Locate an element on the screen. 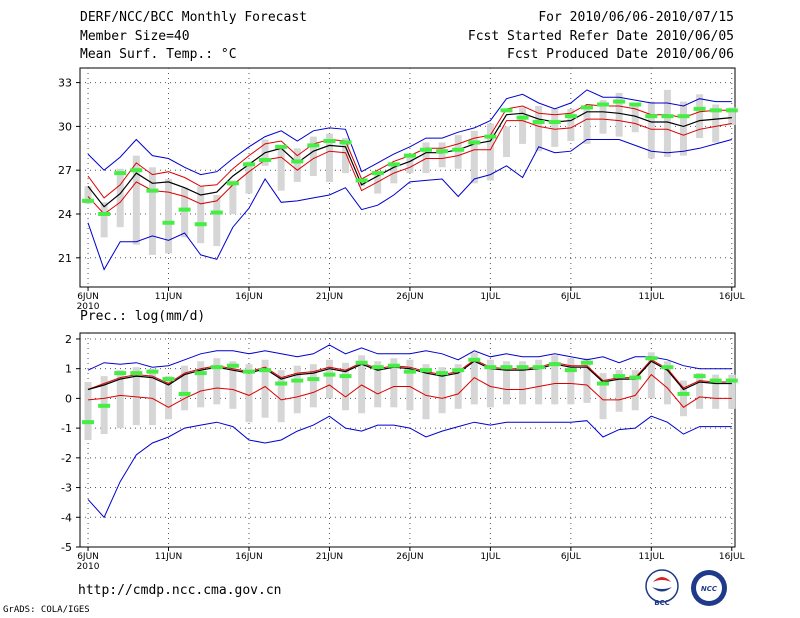  temp-mean-line is located at coordinates (409, 159).